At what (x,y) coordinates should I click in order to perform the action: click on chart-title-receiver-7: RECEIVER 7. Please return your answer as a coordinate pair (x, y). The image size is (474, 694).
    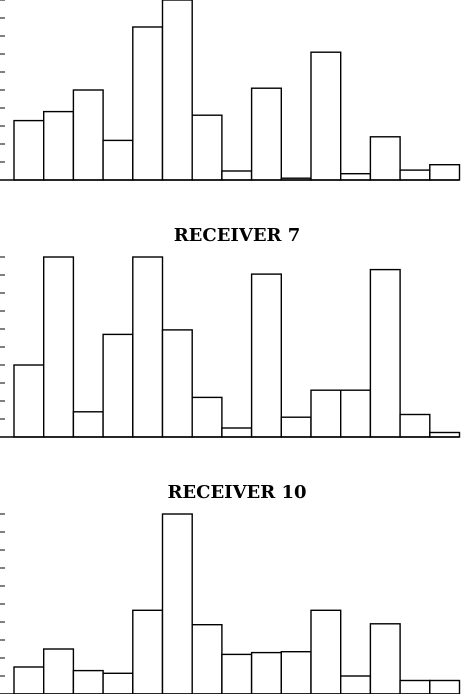
    Looking at the image, I should click on (237, 235).